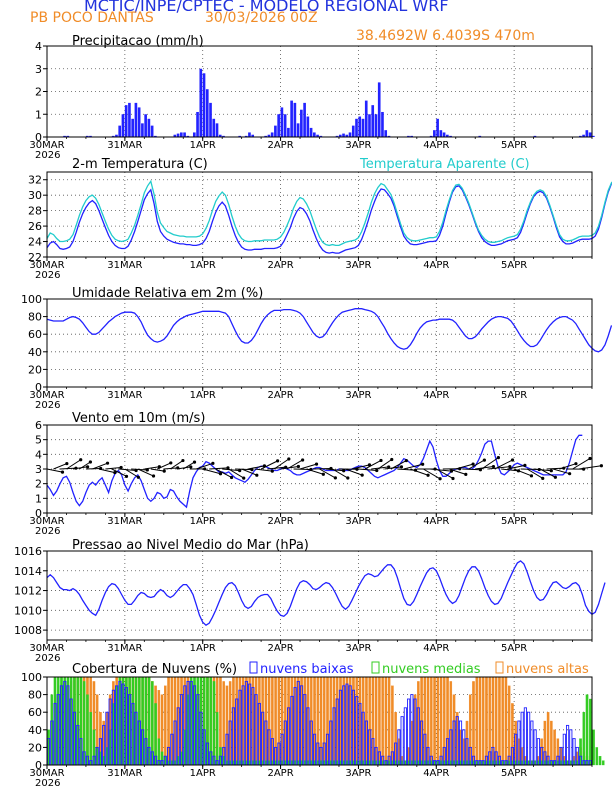 This screenshot has height=792, width=612. Describe the element at coordinates (38, 387) in the screenshot. I see `y-tick-label: 0` at that location.